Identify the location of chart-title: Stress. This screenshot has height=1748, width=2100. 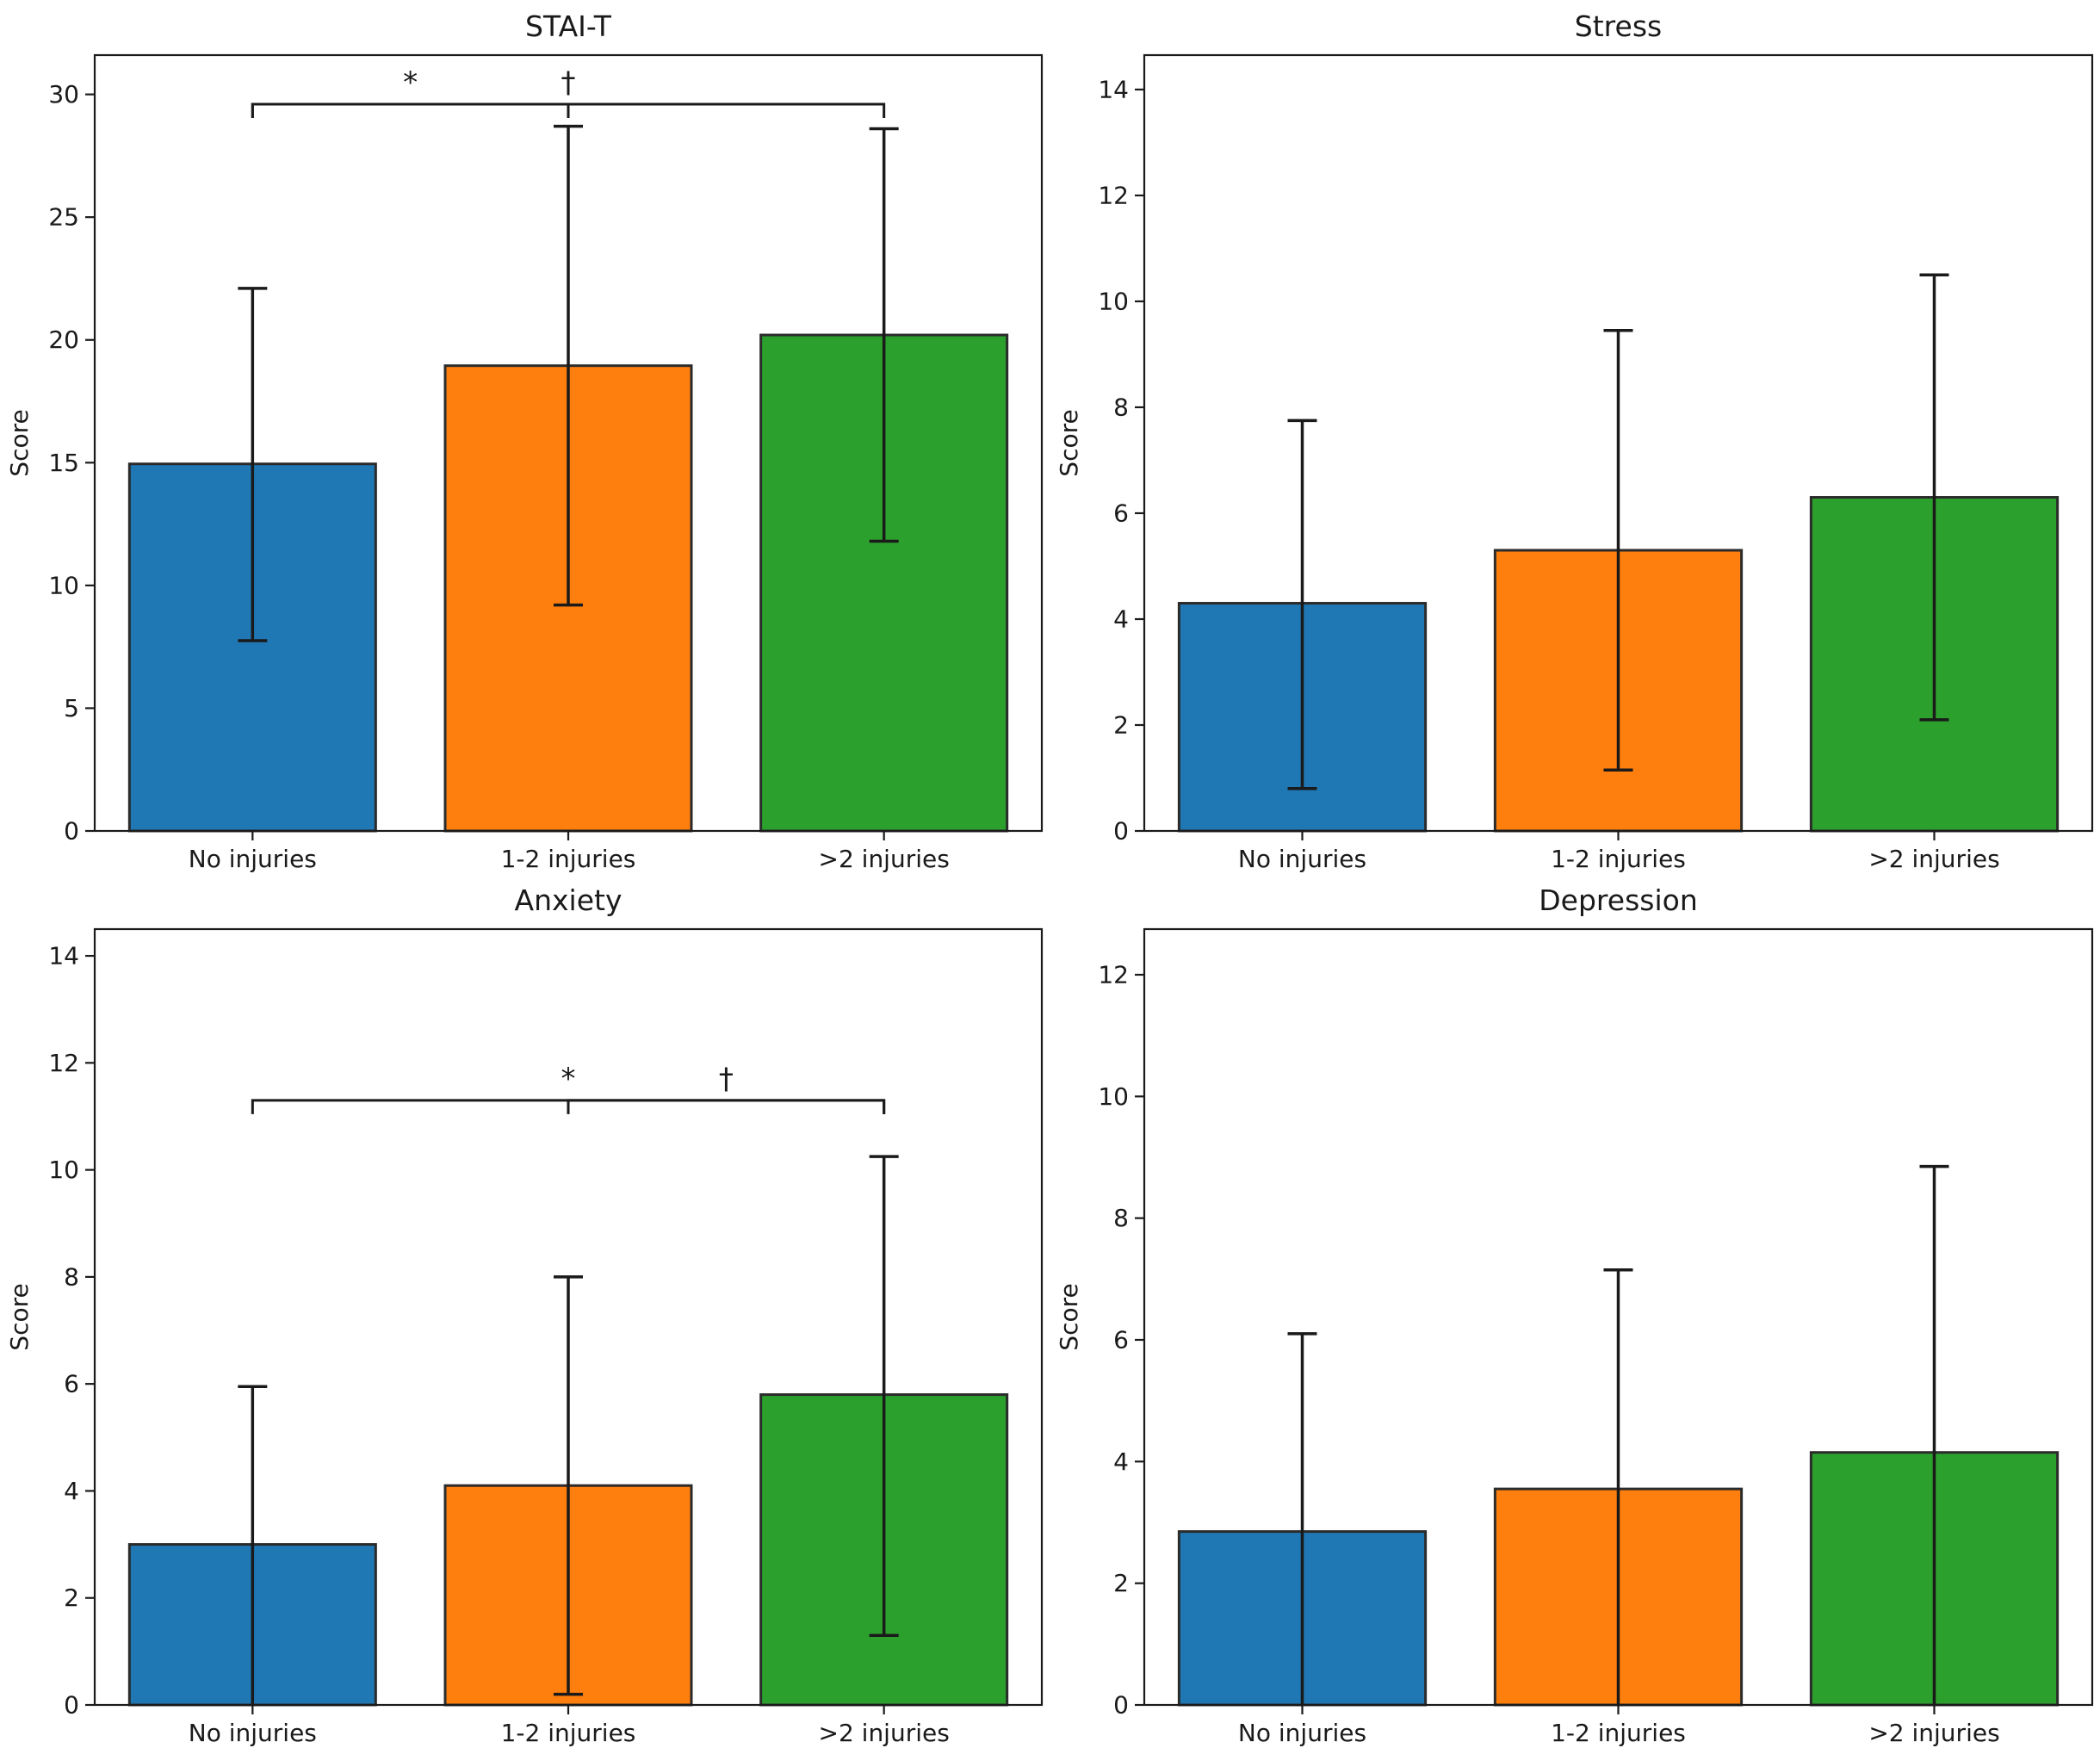
(1618, 26).